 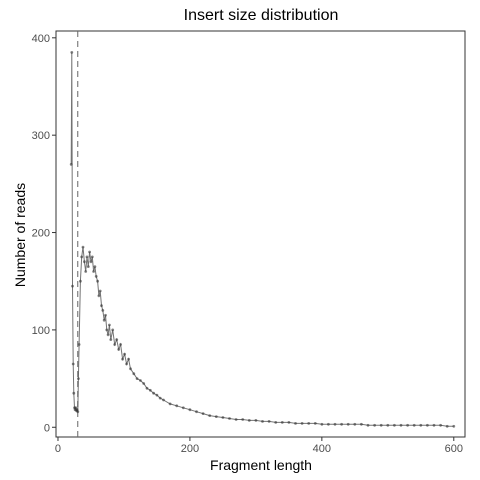 I want to click on y-tick-label: 400, so click(x=41, y=39).